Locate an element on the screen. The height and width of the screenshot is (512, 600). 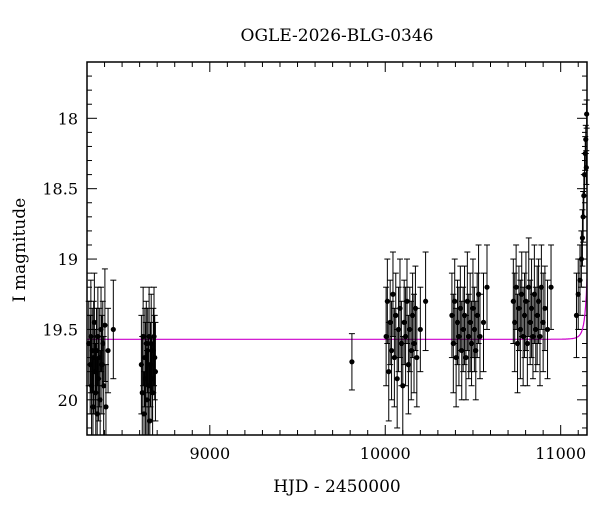
y-tick-label: 20 is located at coordinates (68, 400).